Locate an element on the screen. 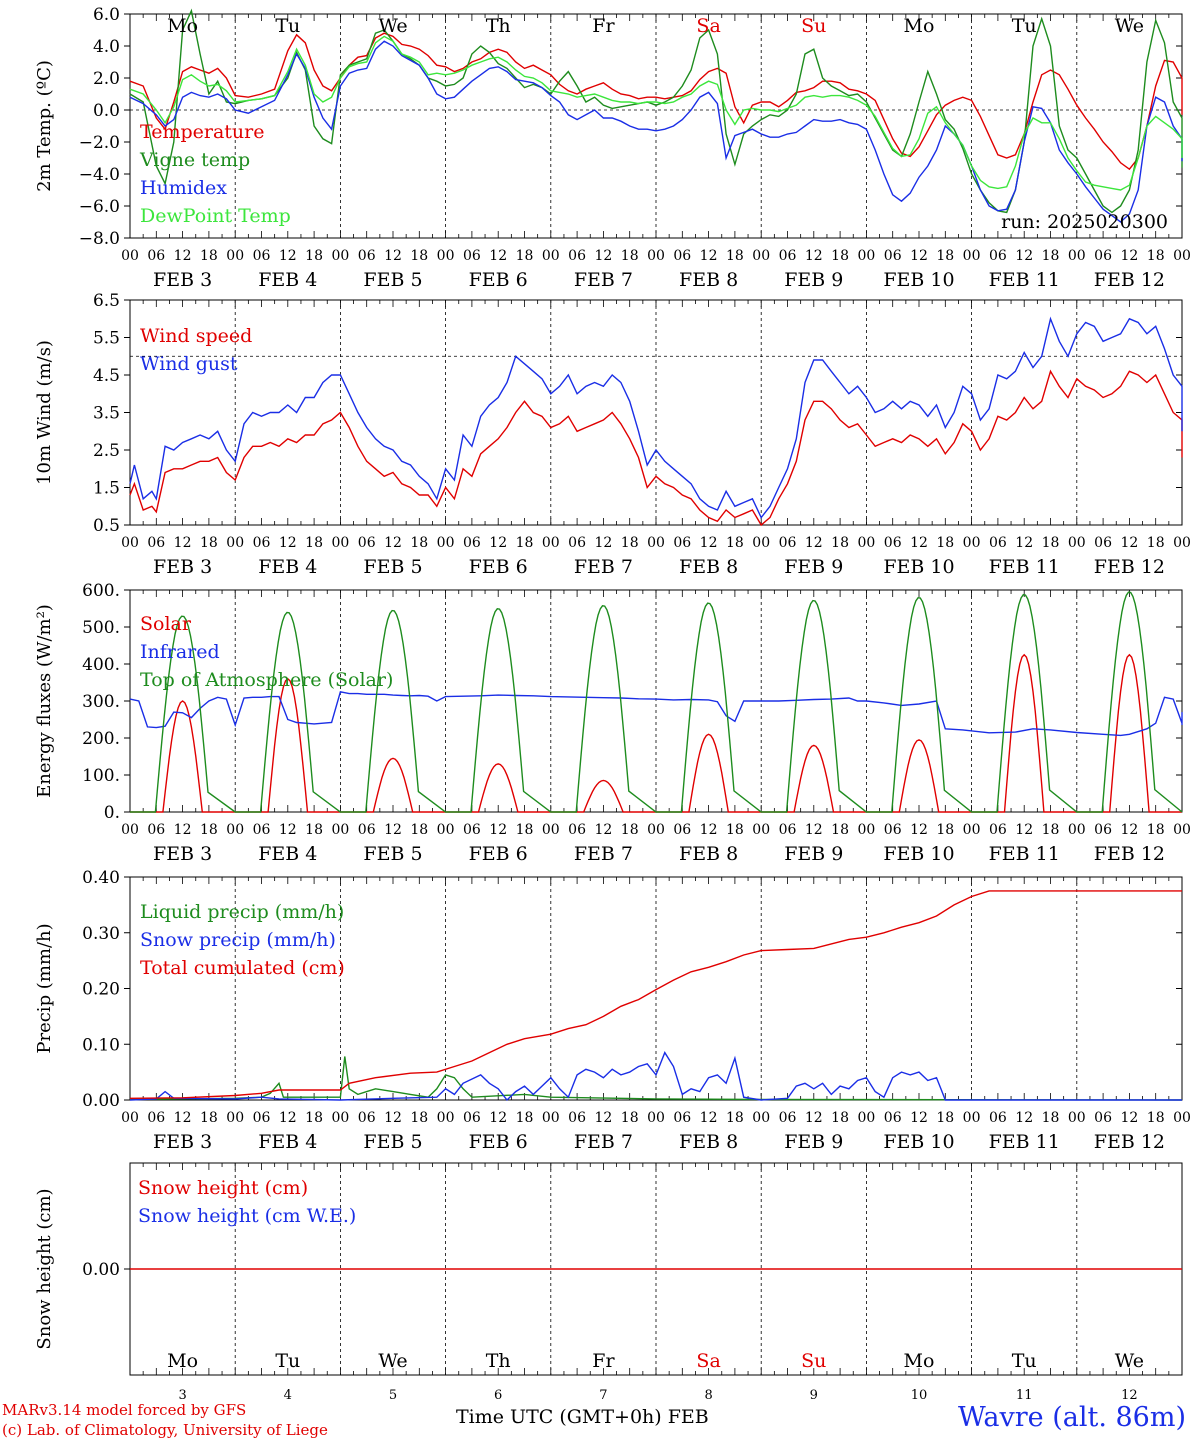 The image size is (1194, 1440). plot-frame is located at coordinates (656, 412).